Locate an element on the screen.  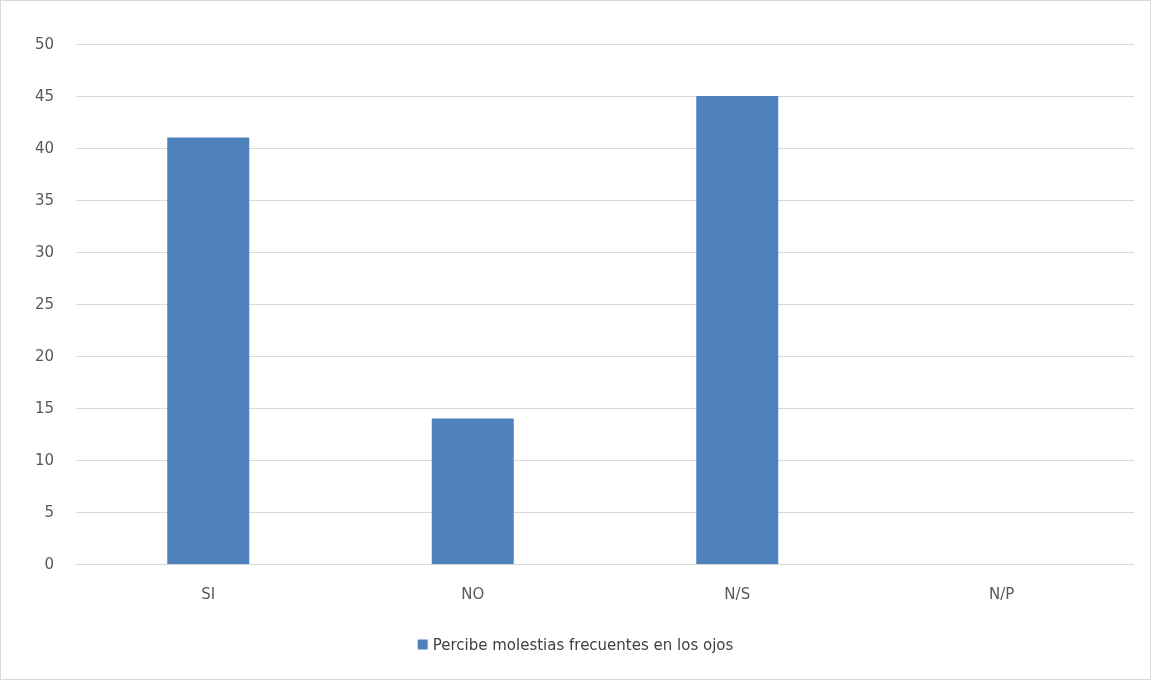
y-tick-label: 35 is located at coordinates (44, 200).